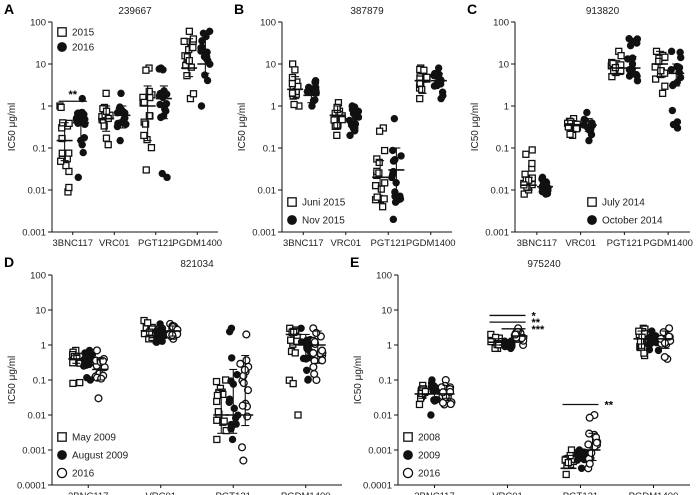 Image resolution: width=700 pixels, height=495 pixels. Describe the element at coordinates (632, 221) in the screenshot. I see `legend-label: October 2014` at that location.